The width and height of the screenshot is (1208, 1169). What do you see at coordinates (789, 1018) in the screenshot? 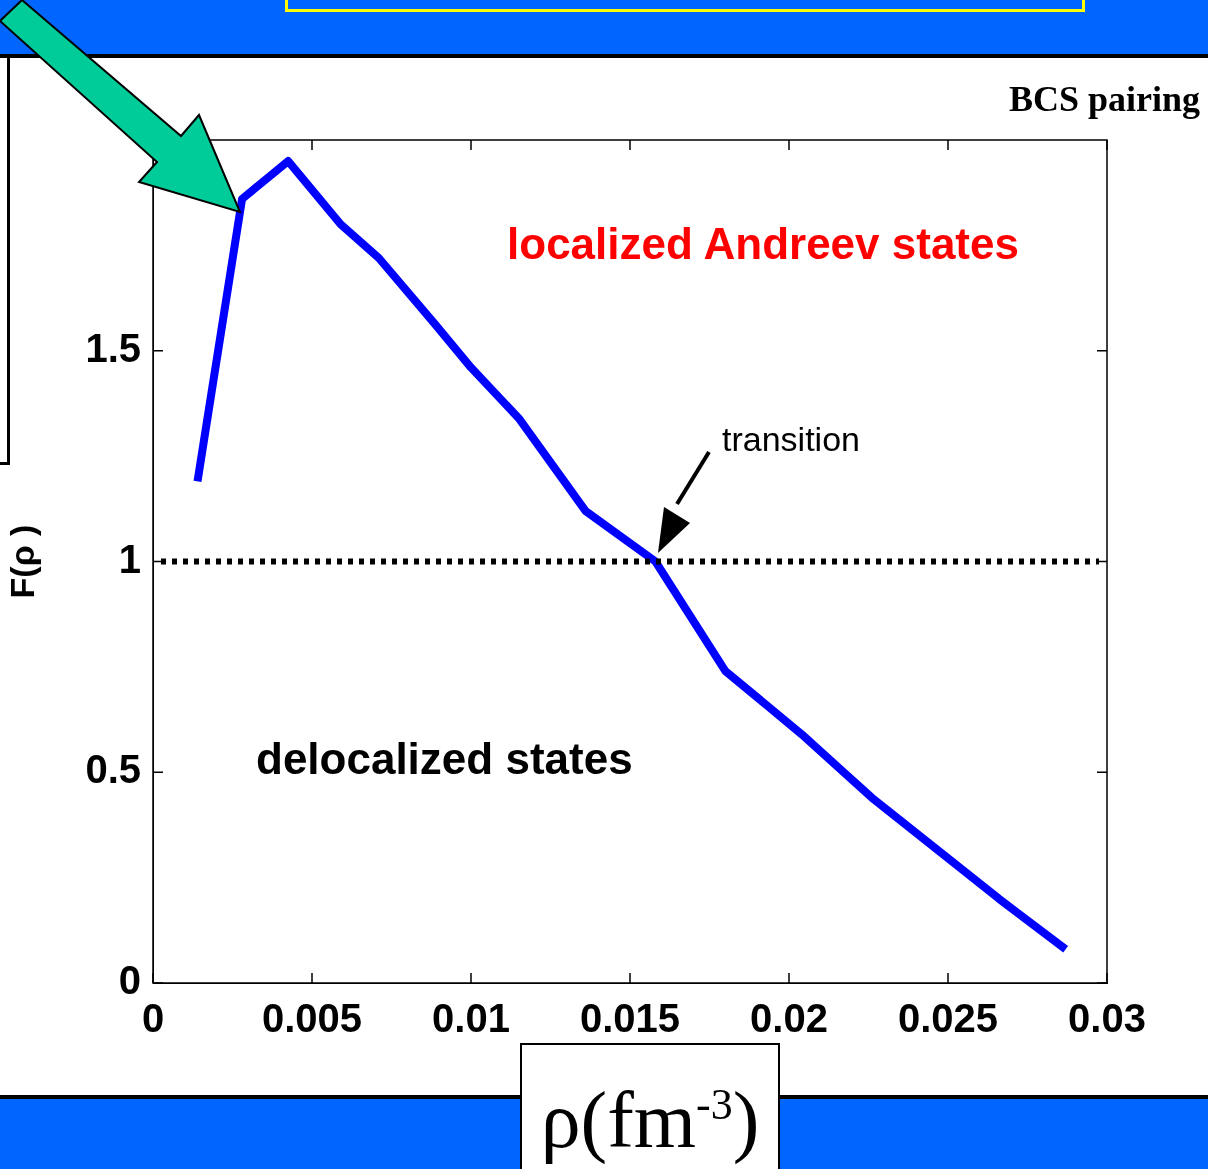
I see `x-tick-label: 0.02` at bounding box center [789, 1018].